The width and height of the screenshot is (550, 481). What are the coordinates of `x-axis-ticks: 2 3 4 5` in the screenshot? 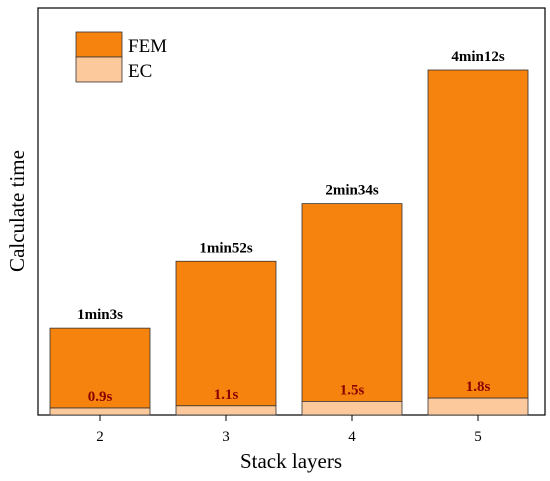 It's located at (289, 430).